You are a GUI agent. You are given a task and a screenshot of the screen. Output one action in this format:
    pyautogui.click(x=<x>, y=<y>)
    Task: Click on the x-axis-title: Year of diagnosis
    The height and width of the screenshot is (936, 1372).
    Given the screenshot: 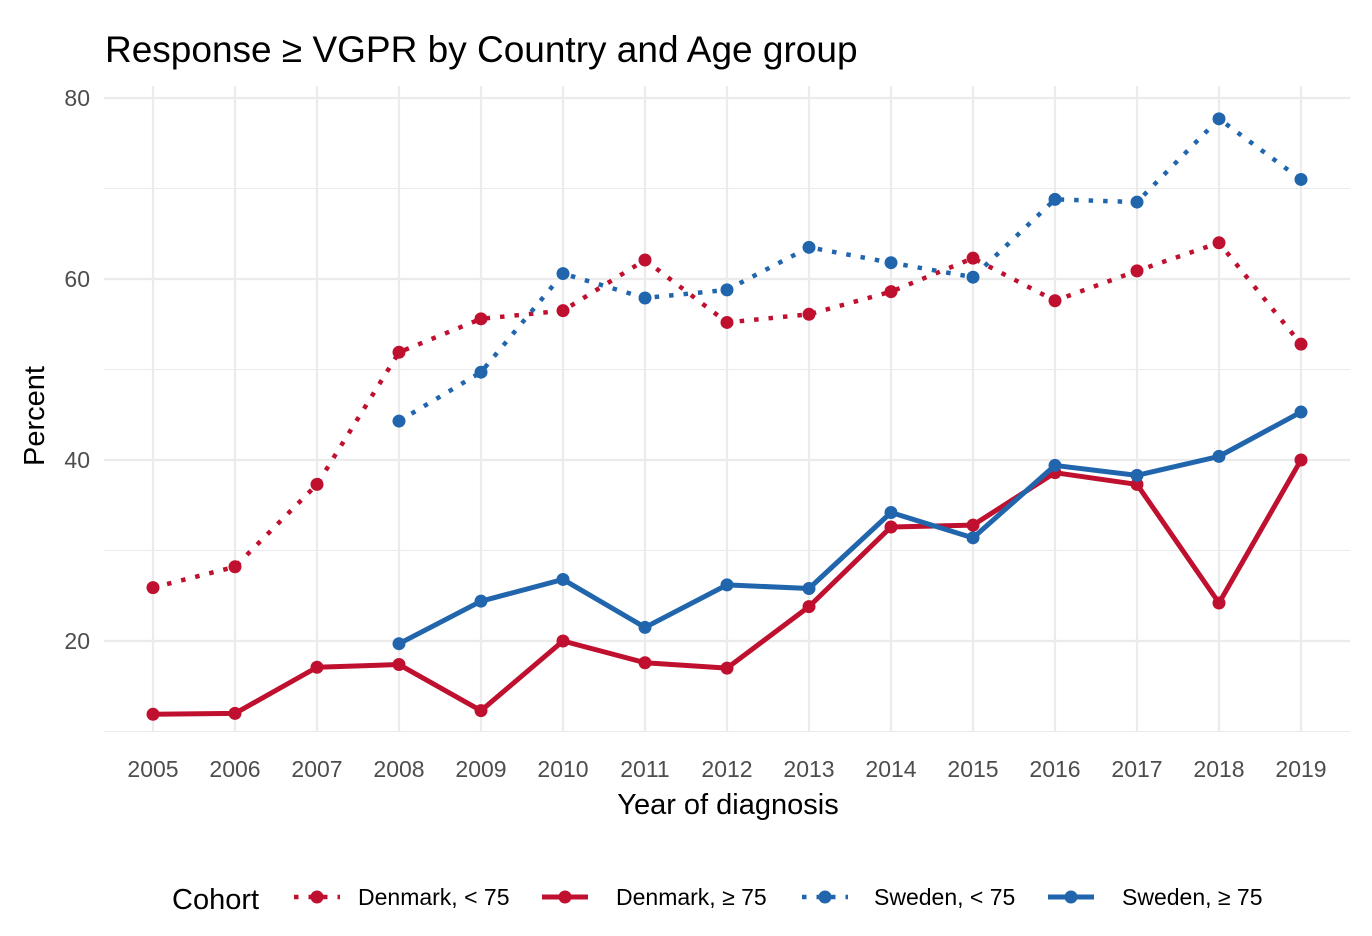 What is the action you would take?
    pyautogui.click(x=727, y=805)
    